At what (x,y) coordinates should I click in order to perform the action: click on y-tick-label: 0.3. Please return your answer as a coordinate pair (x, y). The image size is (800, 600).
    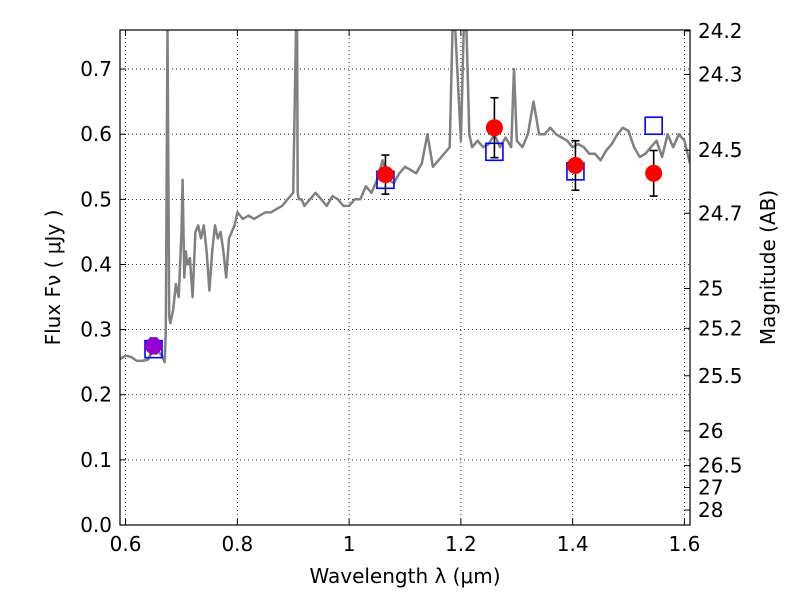
    Looking at the image, I should click on (96, 330).